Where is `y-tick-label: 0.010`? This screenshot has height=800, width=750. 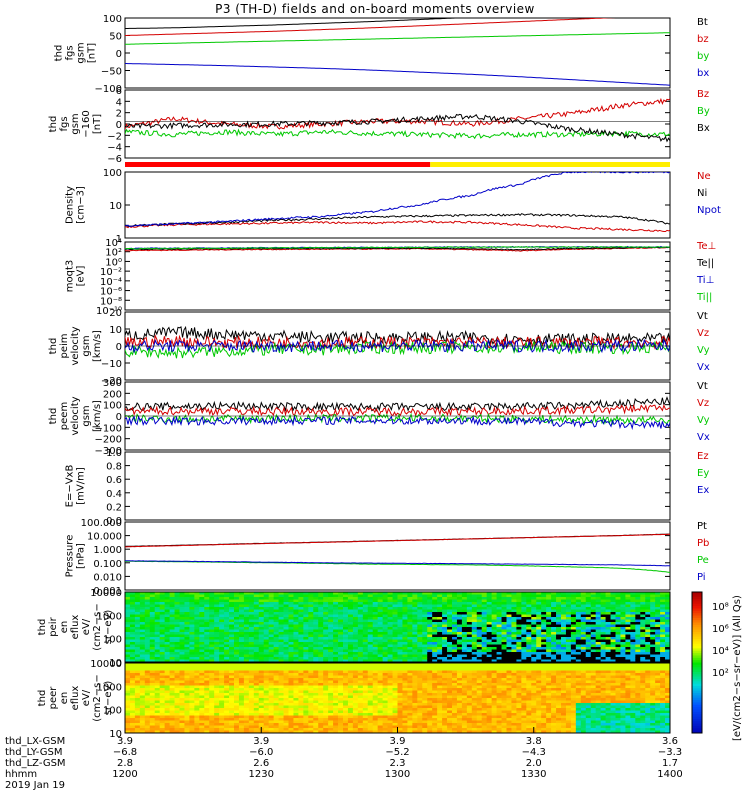
y-tick-label: 0.010 is located at coordinates (107, 577).